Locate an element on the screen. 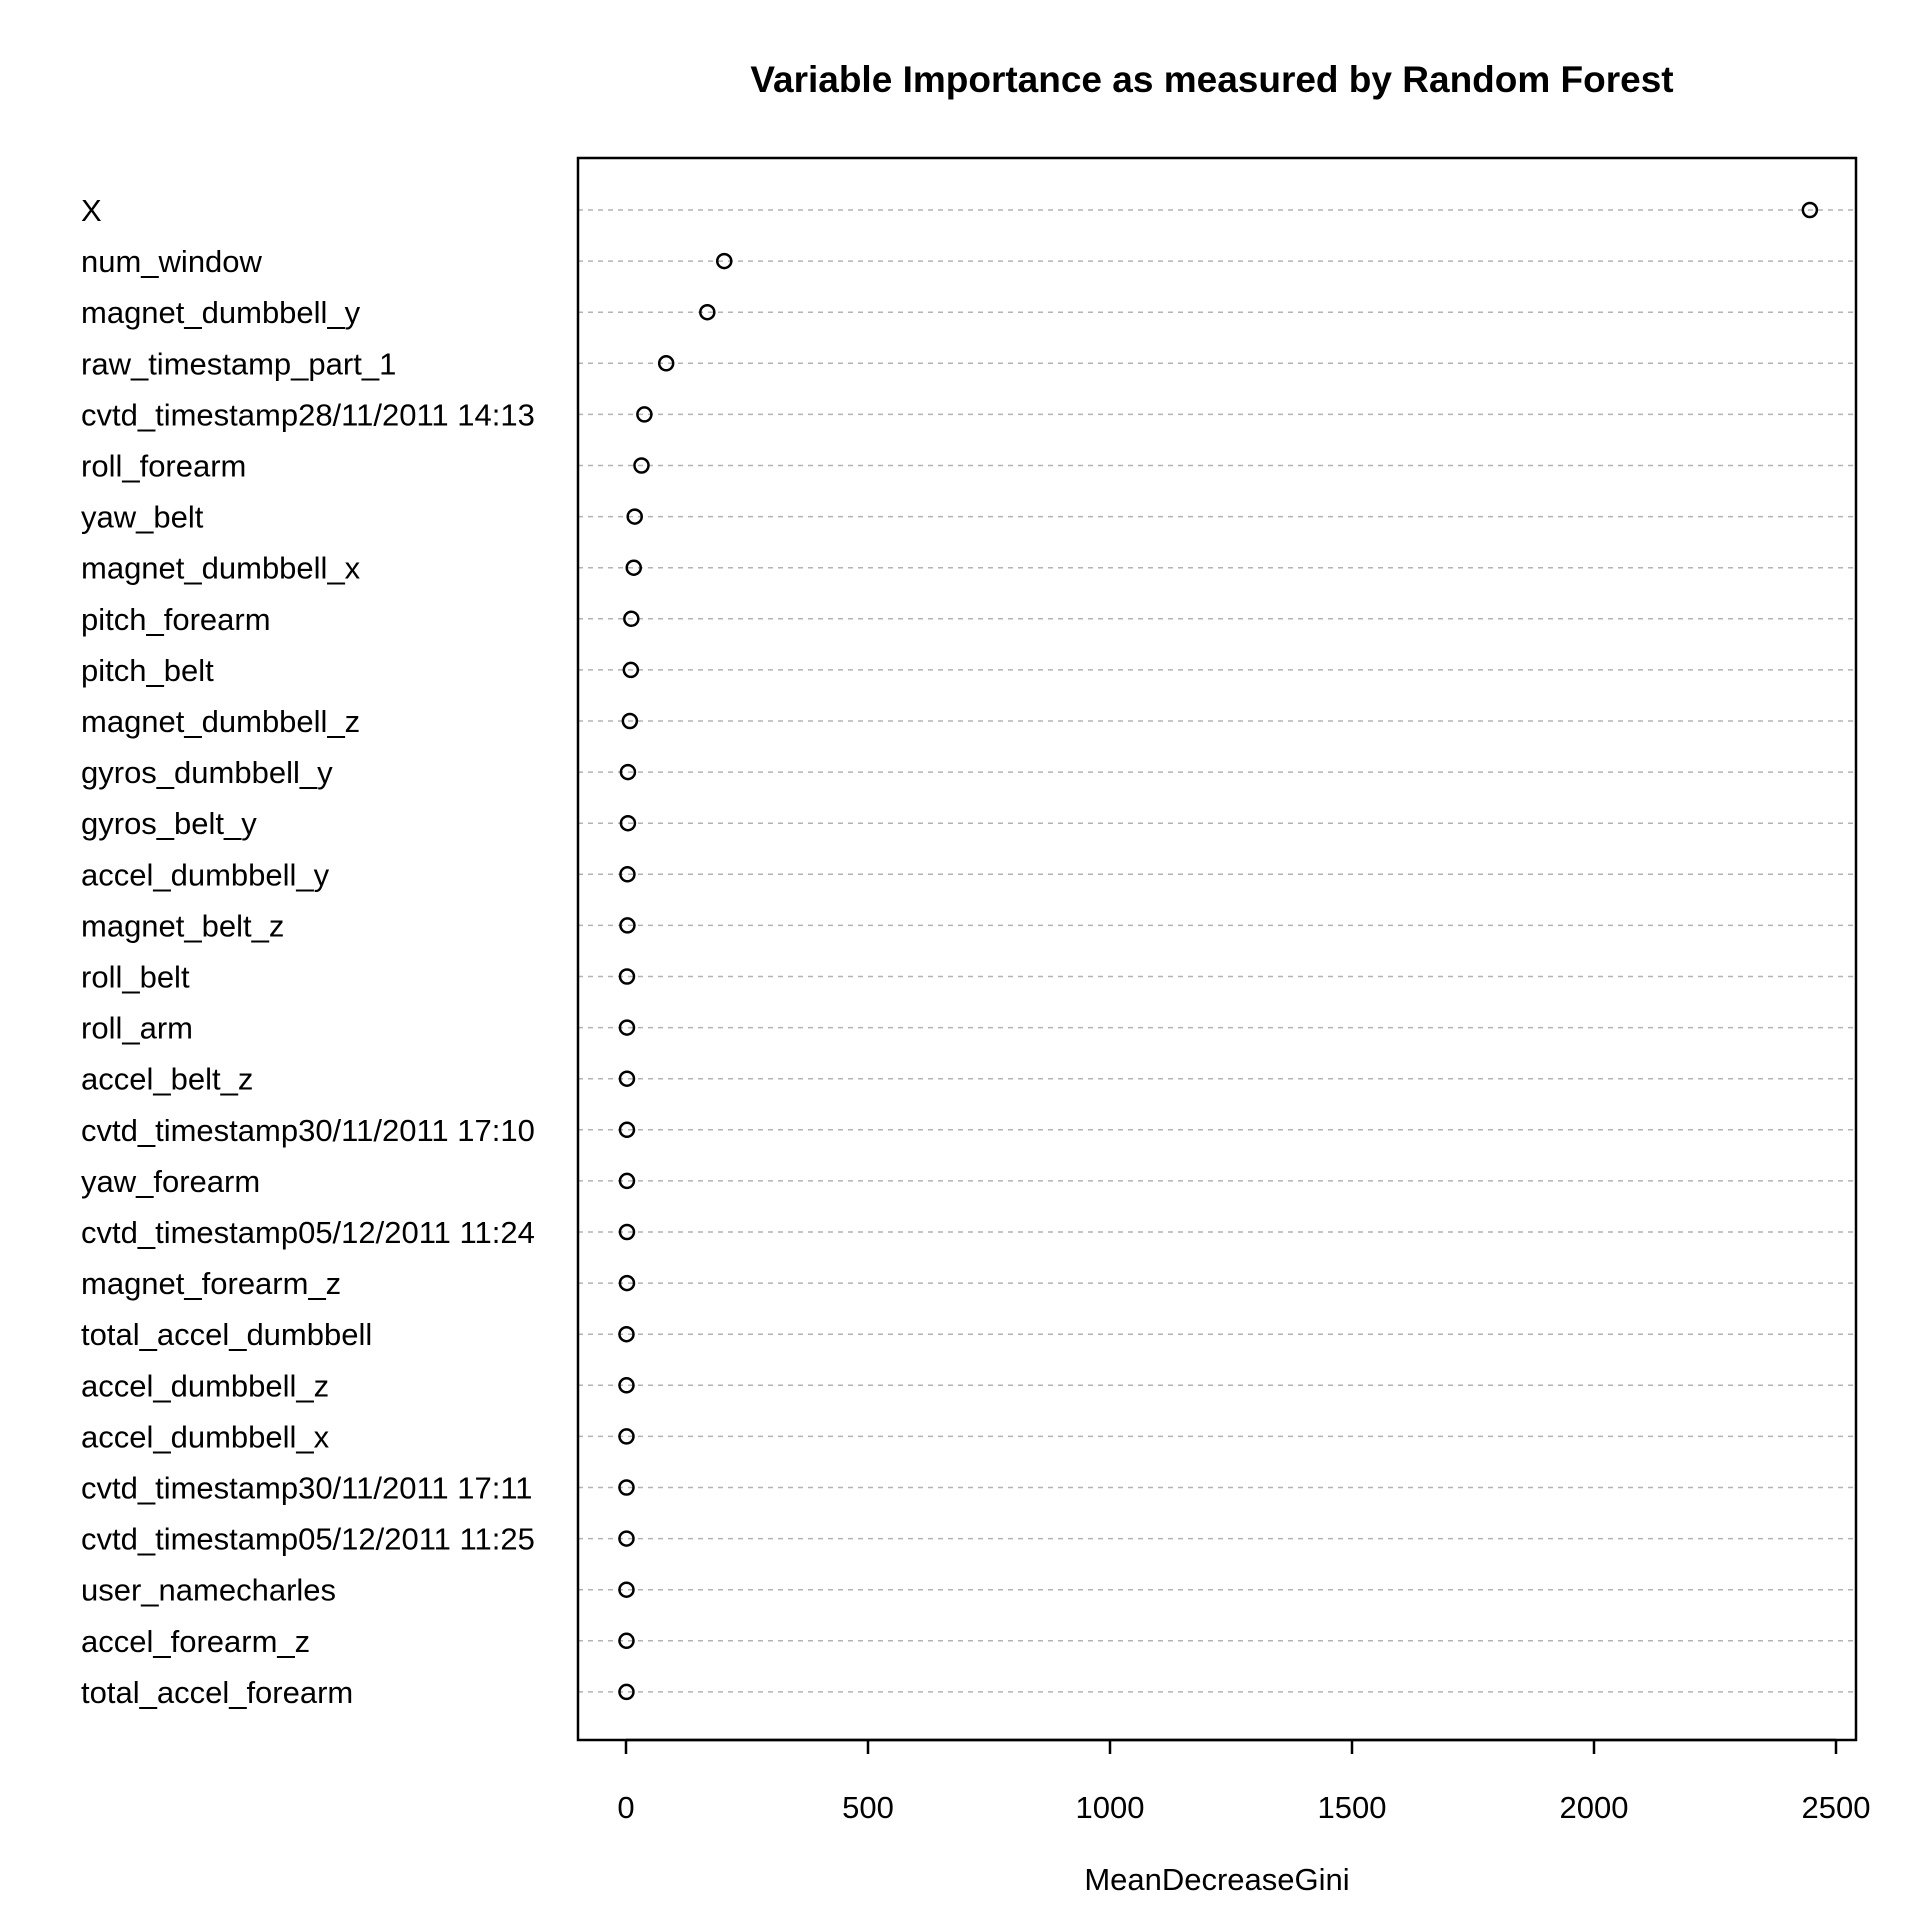 The height and width of the screenshot is (1920, 1920). variable-label: gyros_dumbbell_y is located at coordinates (207, 772).